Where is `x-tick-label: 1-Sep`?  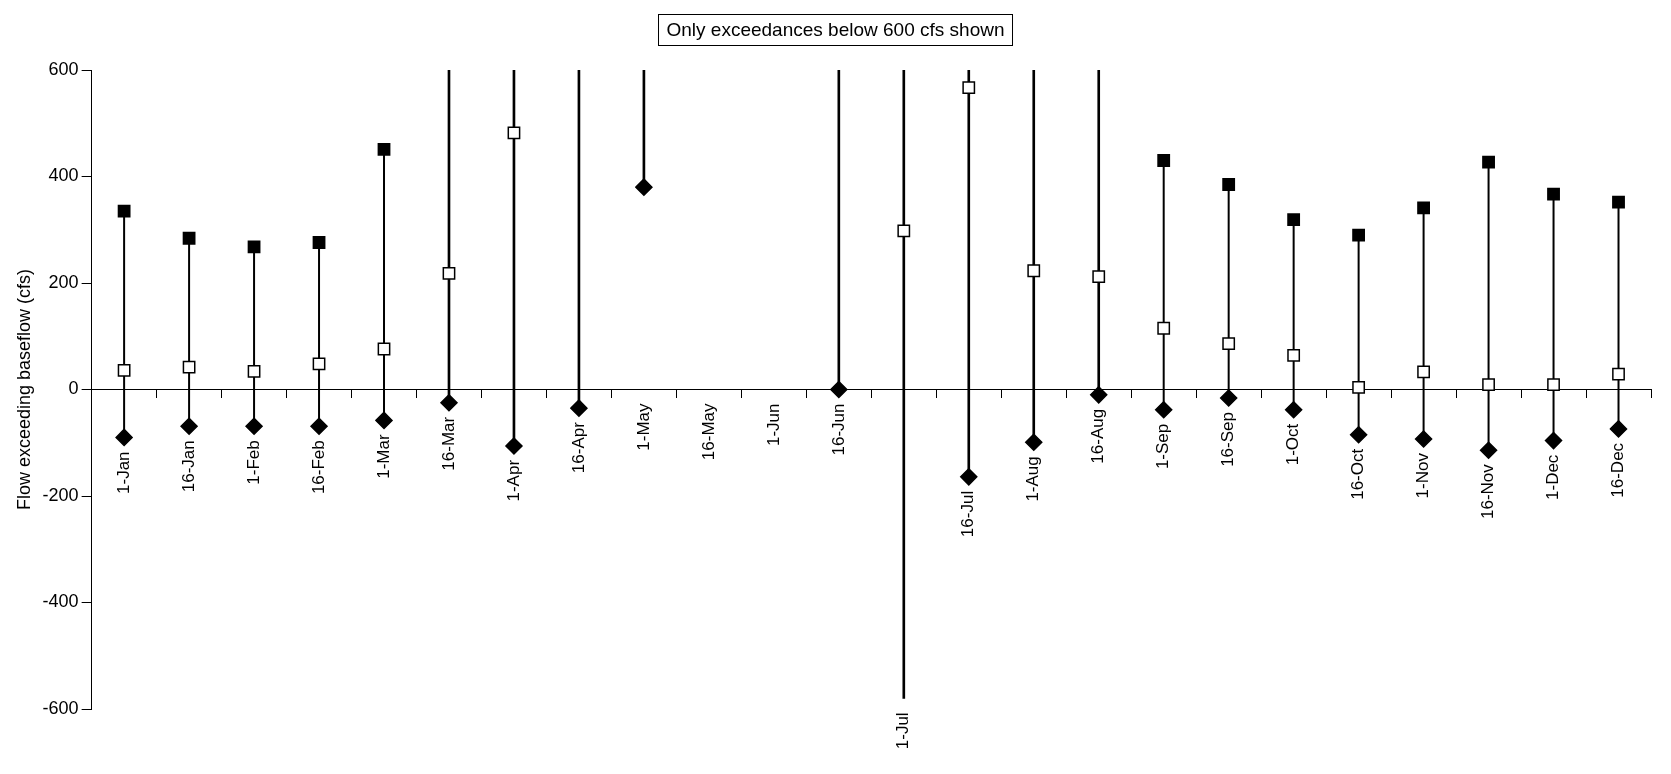
x-tick-label: 1-Sep is located at coordinates (1163, 446).